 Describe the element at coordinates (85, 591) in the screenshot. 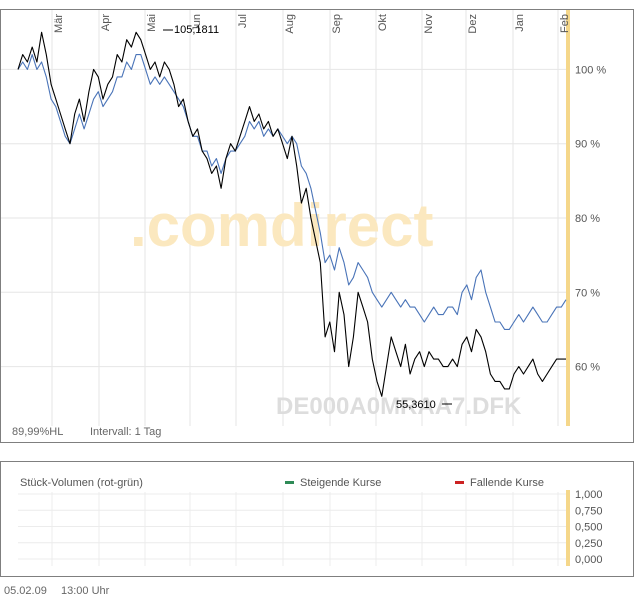

I see `footer-time: 13:00 Uhr` at that location.